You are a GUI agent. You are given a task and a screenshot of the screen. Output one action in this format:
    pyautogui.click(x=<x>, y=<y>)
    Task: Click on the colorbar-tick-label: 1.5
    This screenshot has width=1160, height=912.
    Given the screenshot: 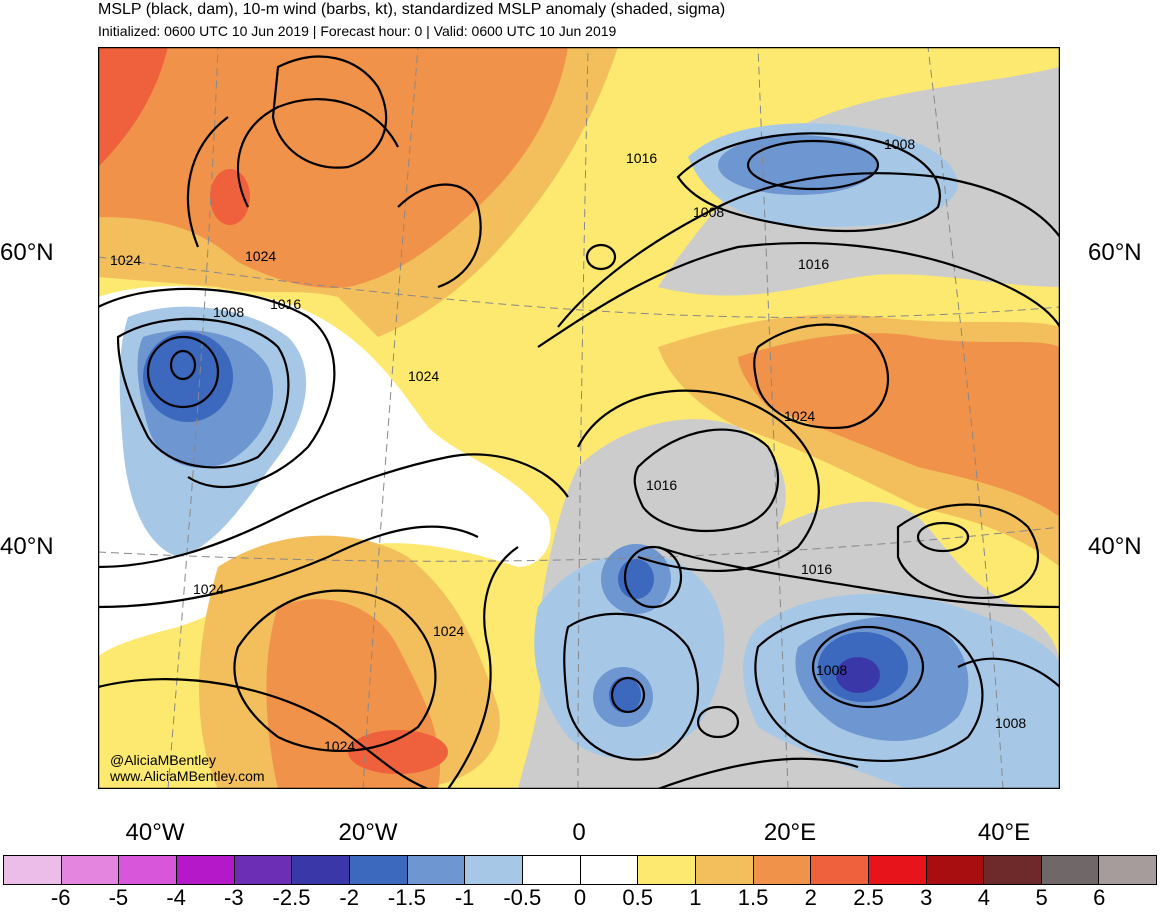 What is the action you would take?
    pyautogui.click(x=753, y=897)
    